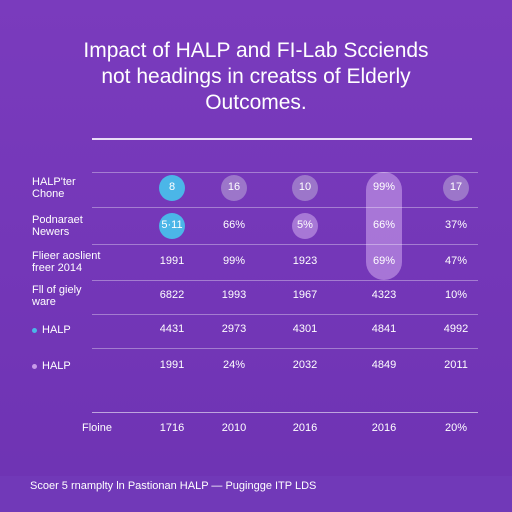 This screenshot has height=512, width=512. Describe the element at coordinates (66, 256) in the screenshot. I see `row-label-text: Flieer aoslient` at that location.